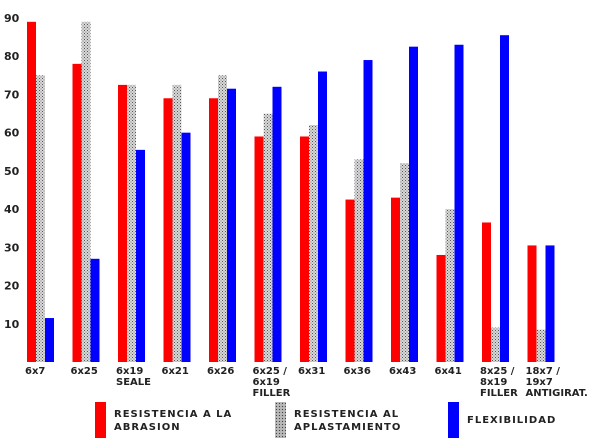 The image size is (600, 445). I want to click on y-axis: 10 20 30 40 50 60 70 80 90, so click(12, 171).